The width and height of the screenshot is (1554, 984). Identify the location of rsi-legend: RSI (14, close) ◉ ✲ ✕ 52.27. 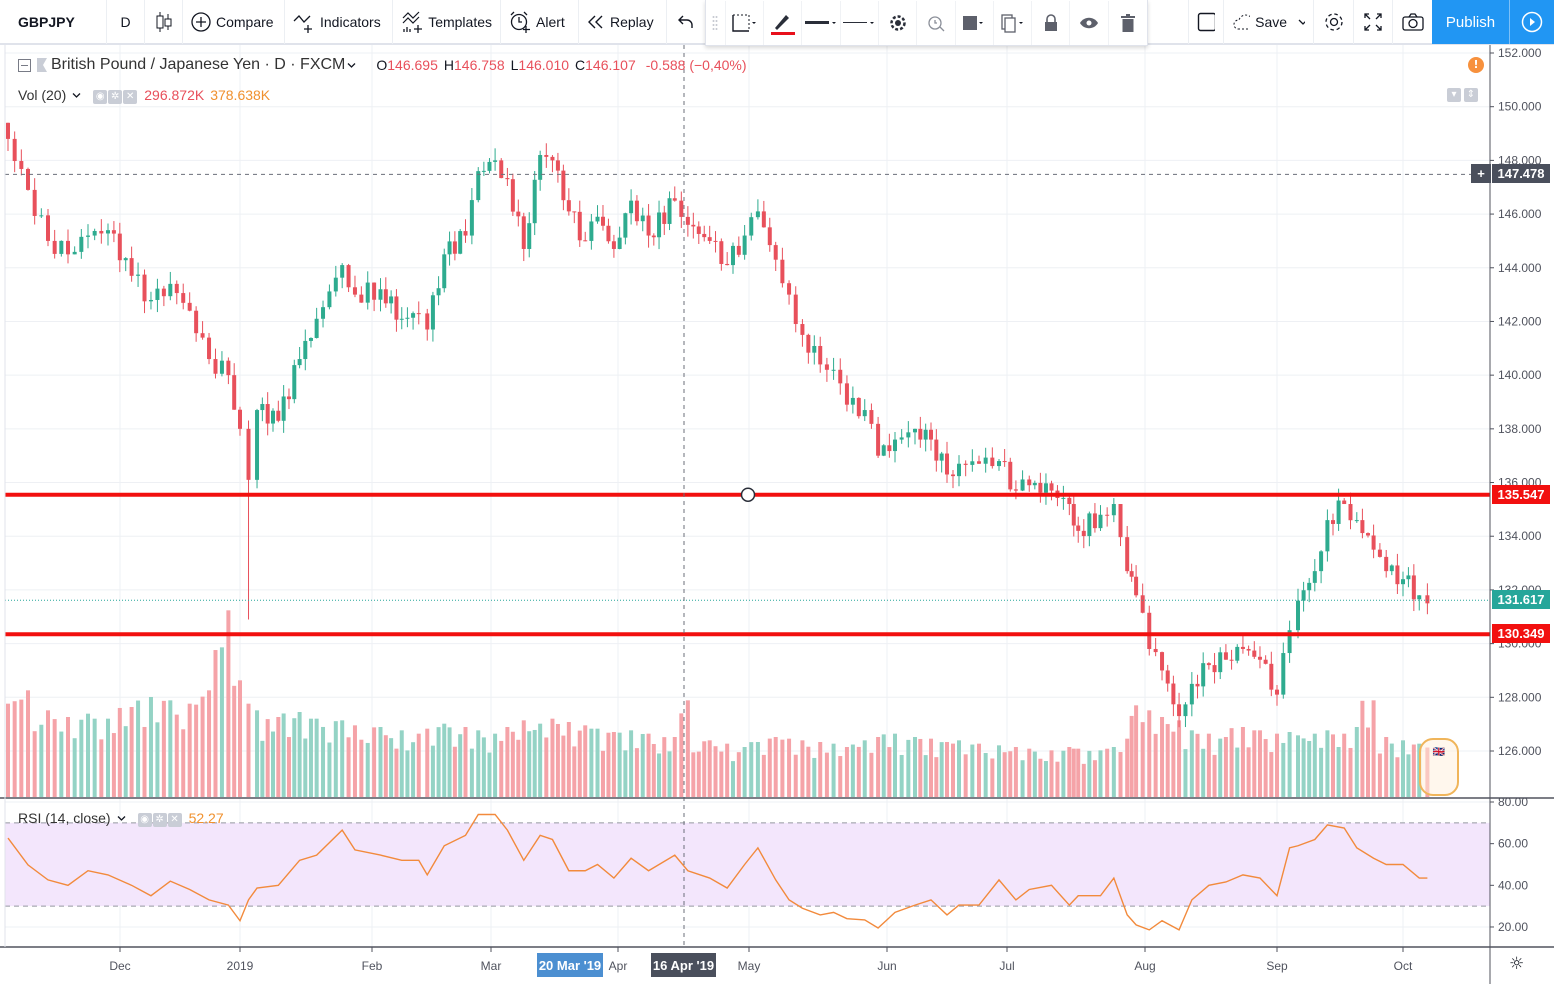
(121, 818).